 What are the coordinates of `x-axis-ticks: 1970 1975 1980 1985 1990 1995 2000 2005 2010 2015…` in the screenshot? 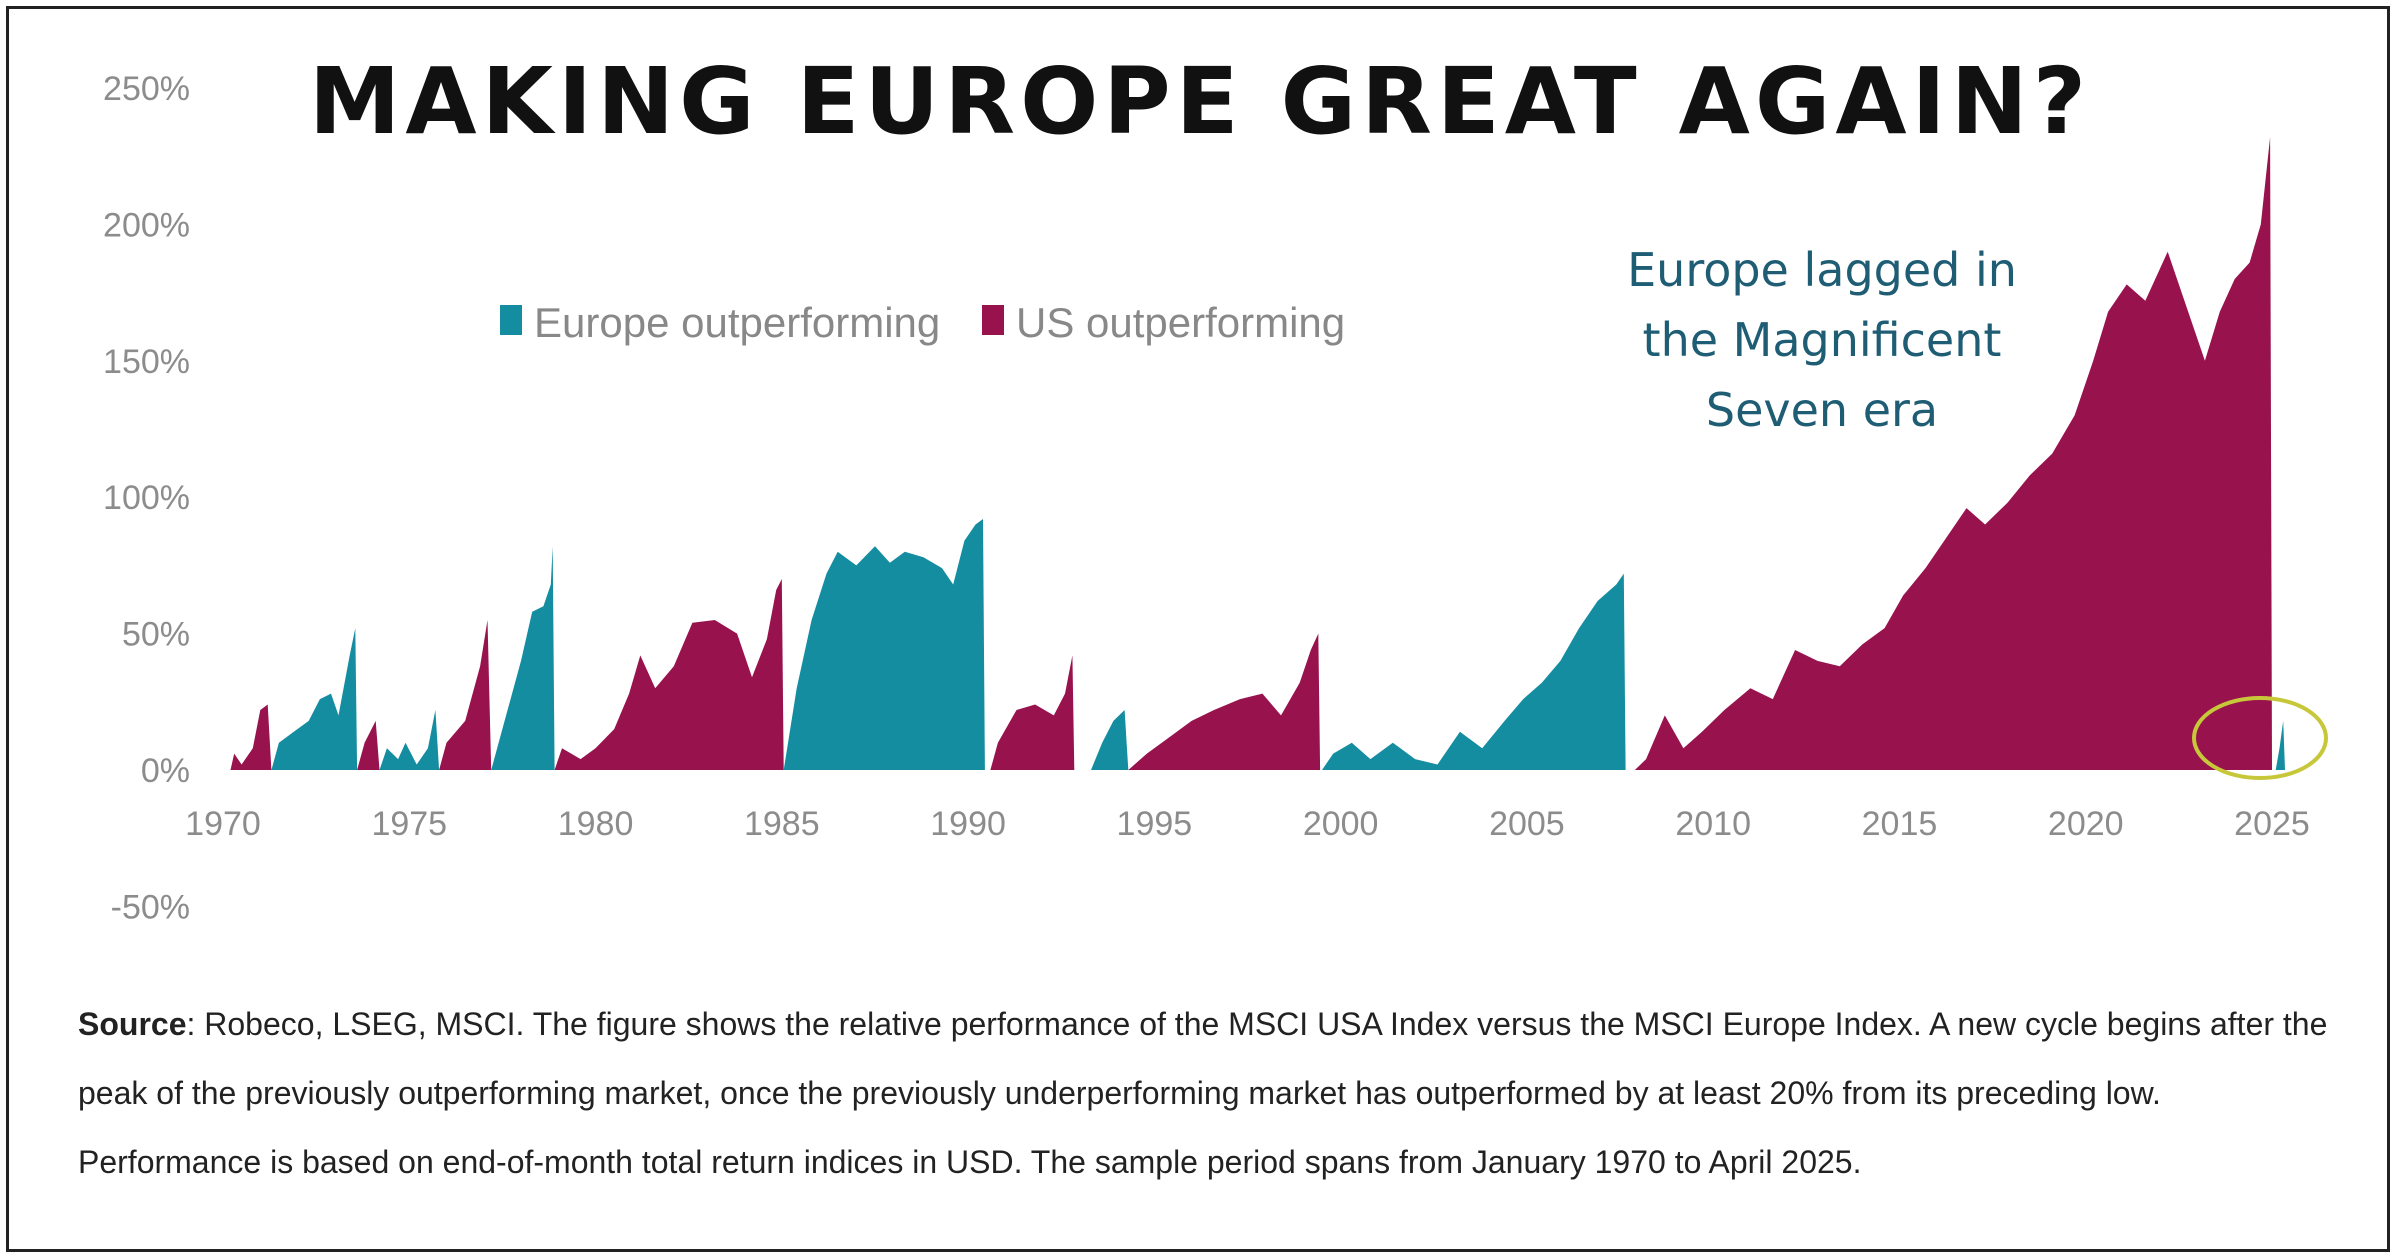 It's located at (1247, 824).